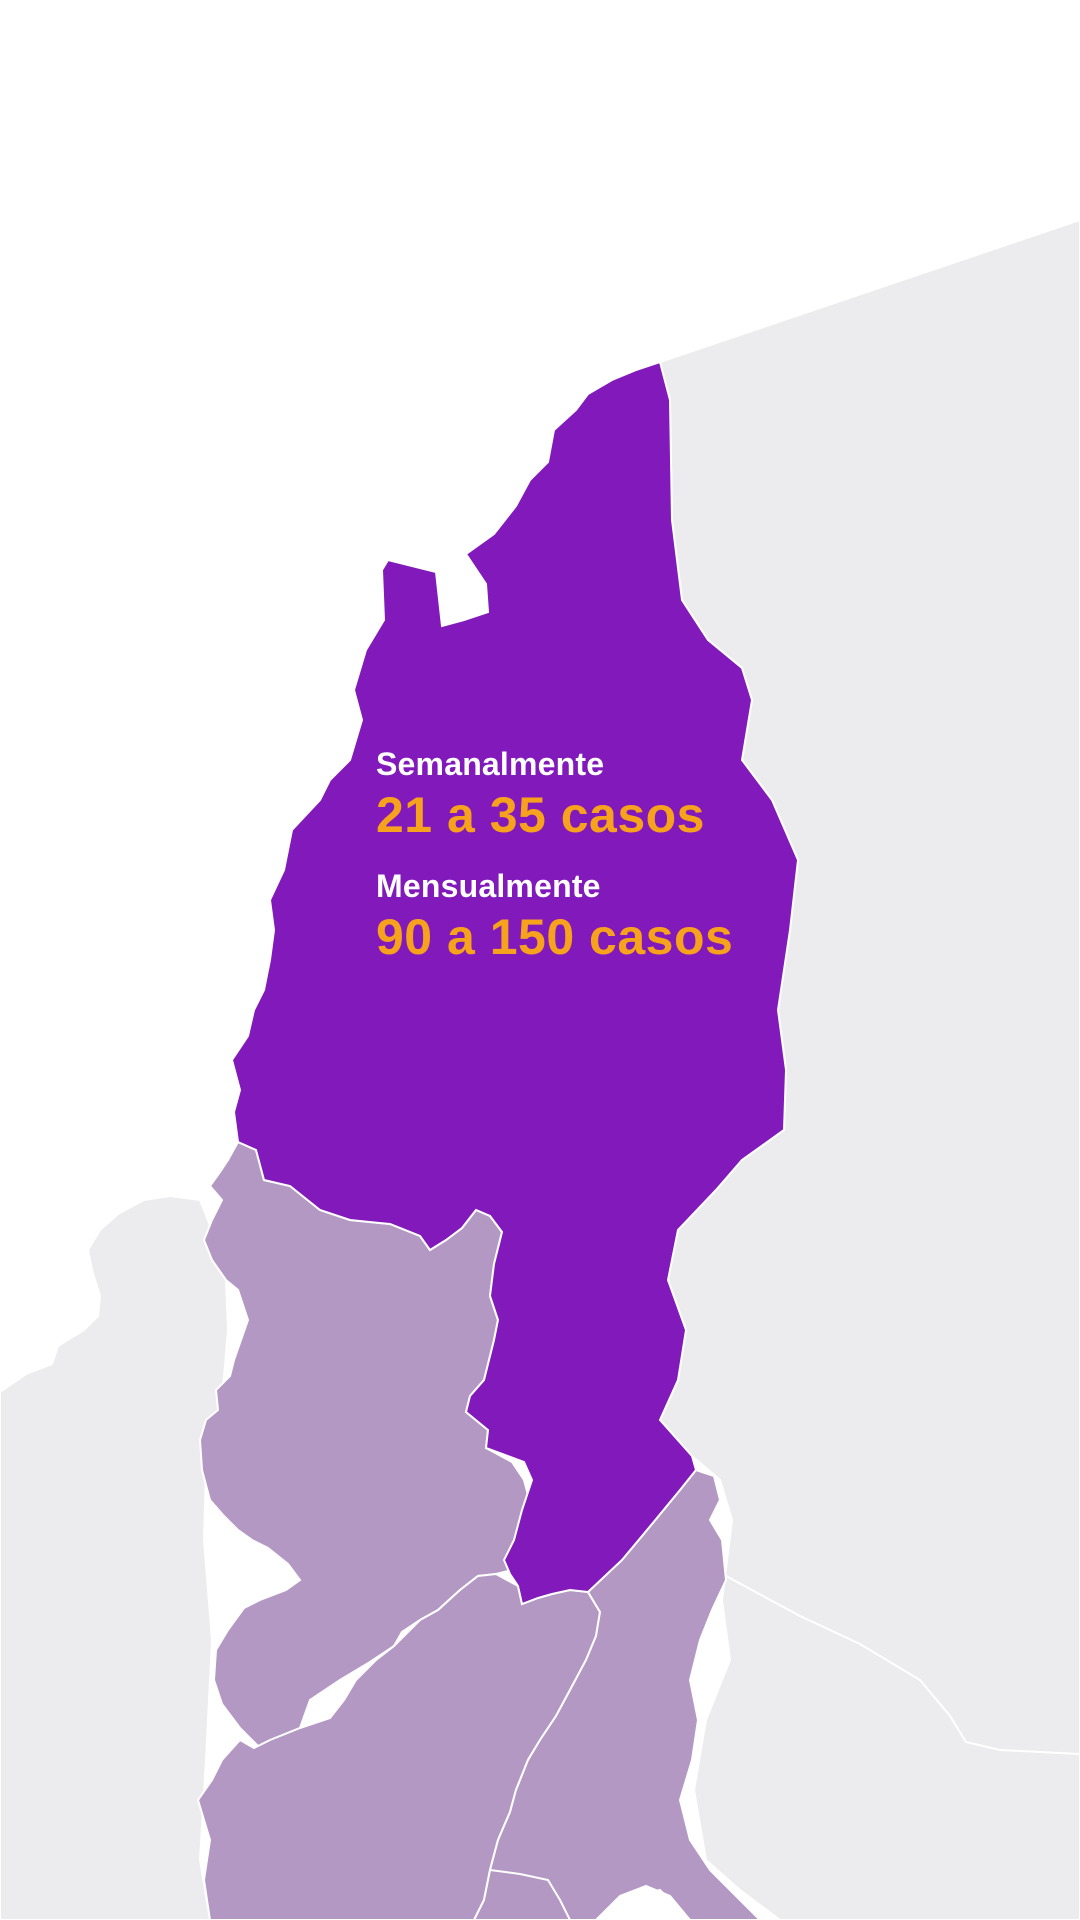 The image size is (1080, 1920). I want to click on neighbor-border-line, so click(902, 1665).